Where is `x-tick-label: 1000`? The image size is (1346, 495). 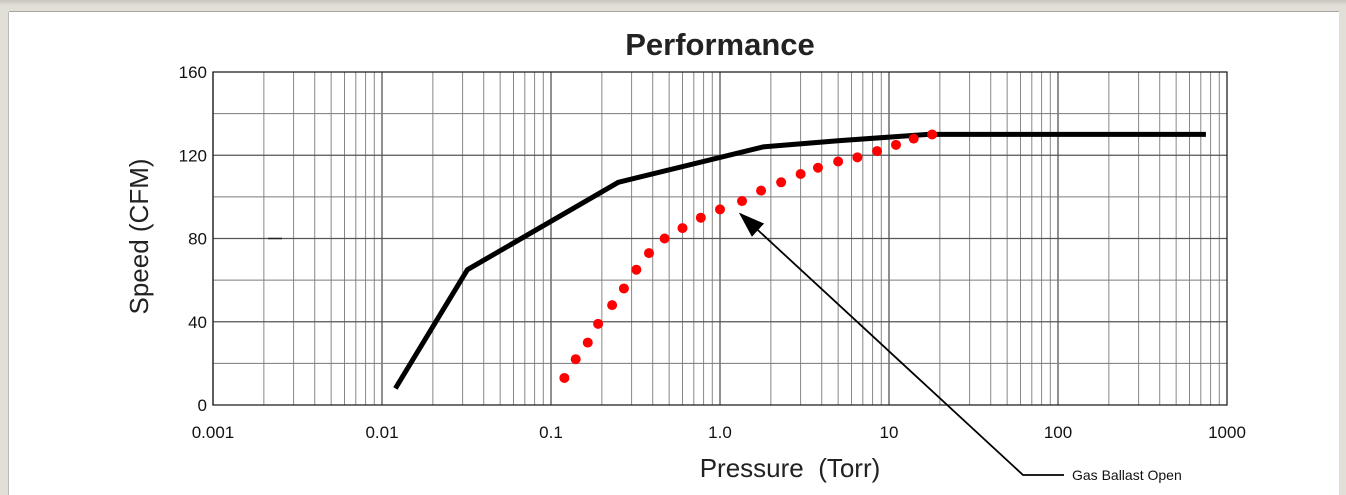
x-tick-label: 1000 is located at coordinates (1227, 432).